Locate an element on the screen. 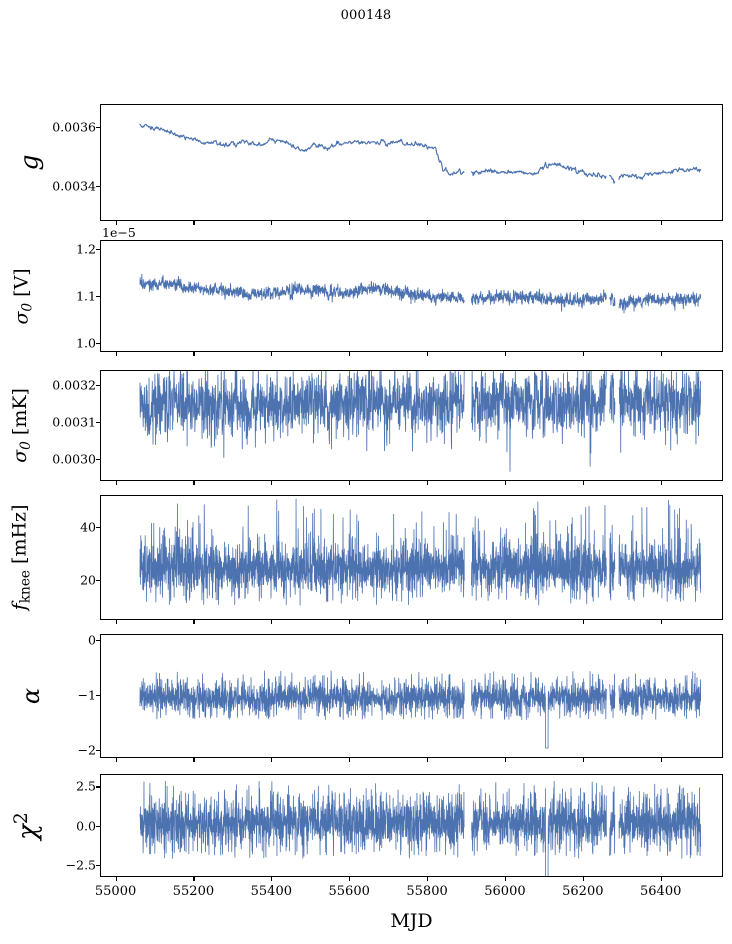  y-axis-label-1: σ0 [V] is located at coordinates (23, 296).